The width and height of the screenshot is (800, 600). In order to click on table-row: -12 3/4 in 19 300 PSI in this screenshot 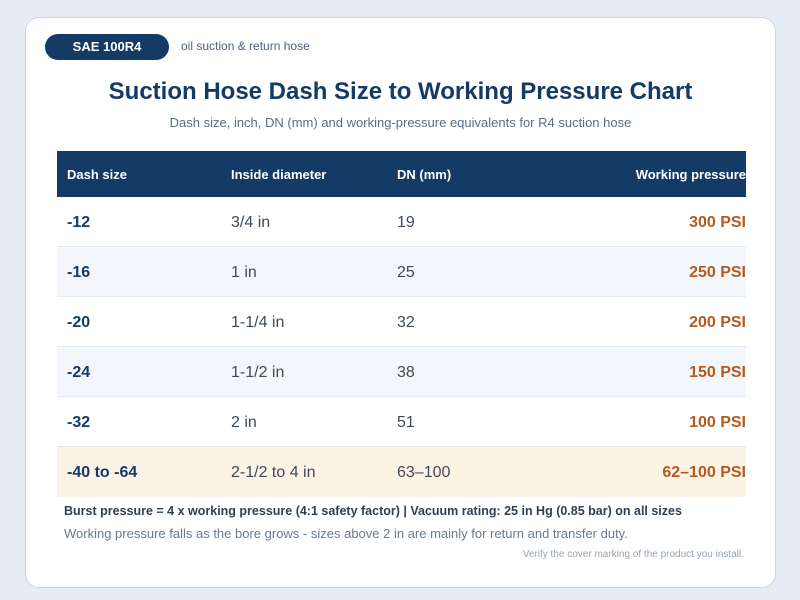, I will do `click(401, 222)`.